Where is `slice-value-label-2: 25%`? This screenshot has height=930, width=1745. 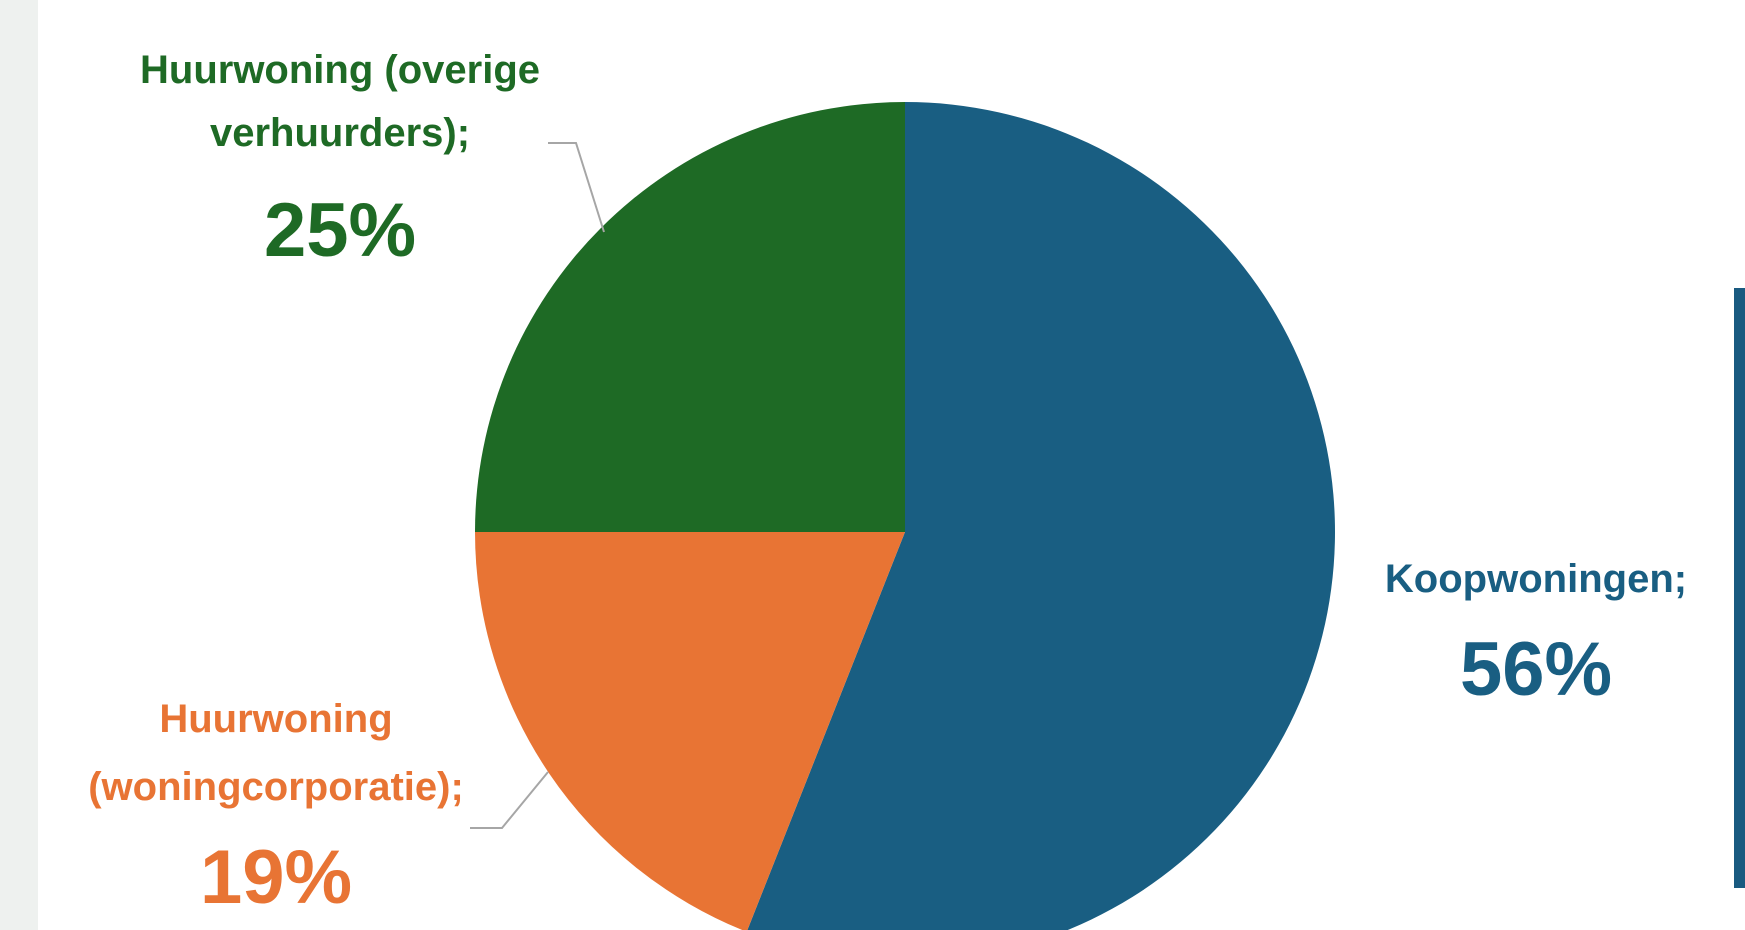 slice-value-label-2: 25% is located at coordinates (340, 230).